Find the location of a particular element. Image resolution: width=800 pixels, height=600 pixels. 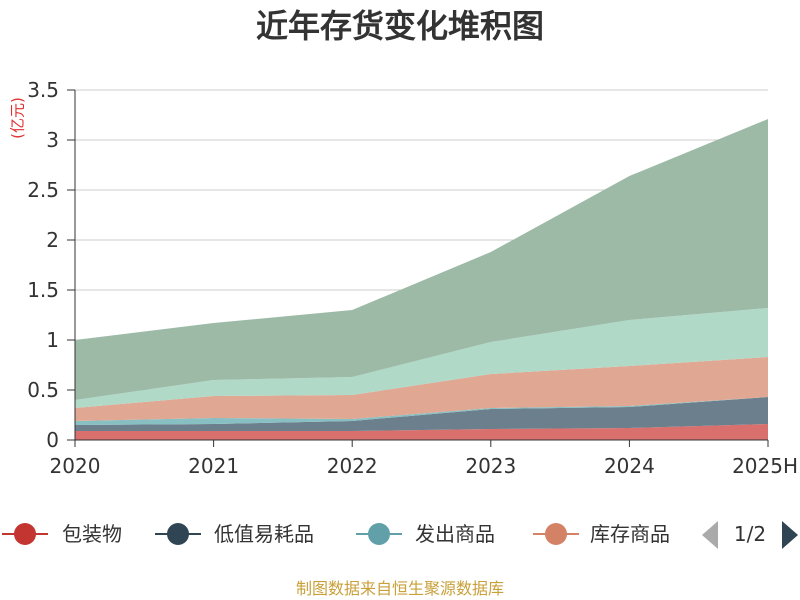

y-tick-label: 1.5 is located at coordinates (43, 290).